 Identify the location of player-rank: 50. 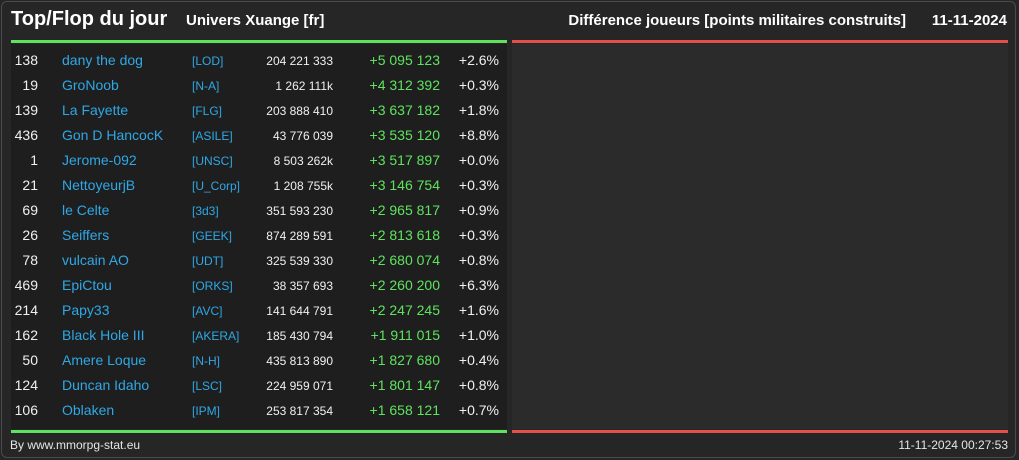
(30, 360).